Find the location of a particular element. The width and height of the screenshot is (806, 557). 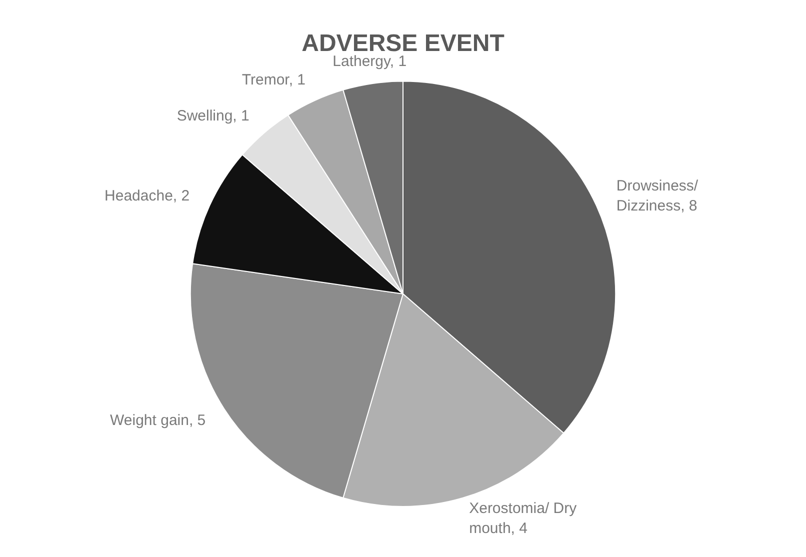

slice-label: Lathergy, 1 is located at coordinates (369, 61).